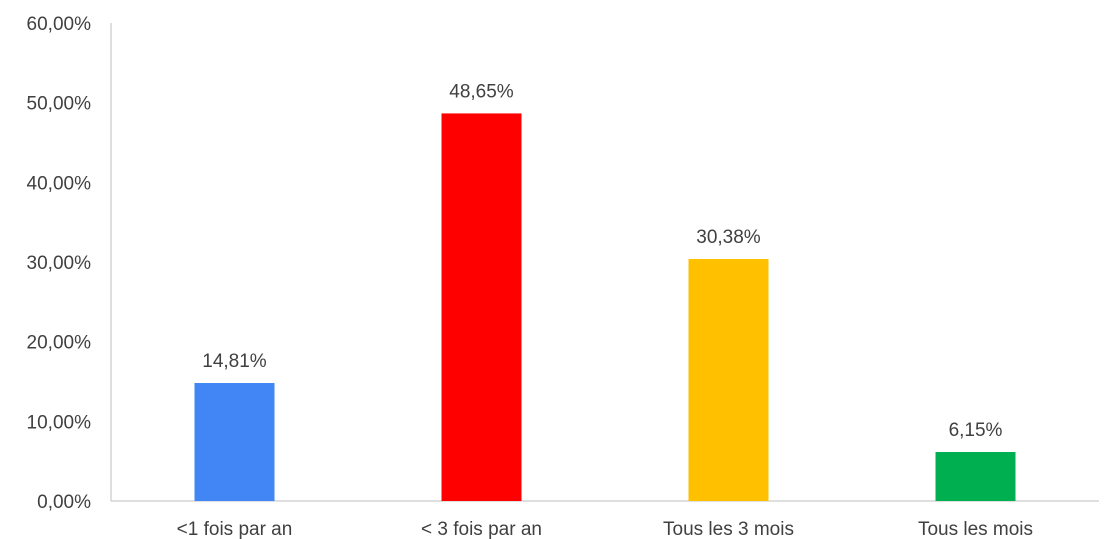  What do you see at coordinates (64, 502) in the screenshot?
I see `y-tick-label: 0,00%` at bounding box center [64, 502].